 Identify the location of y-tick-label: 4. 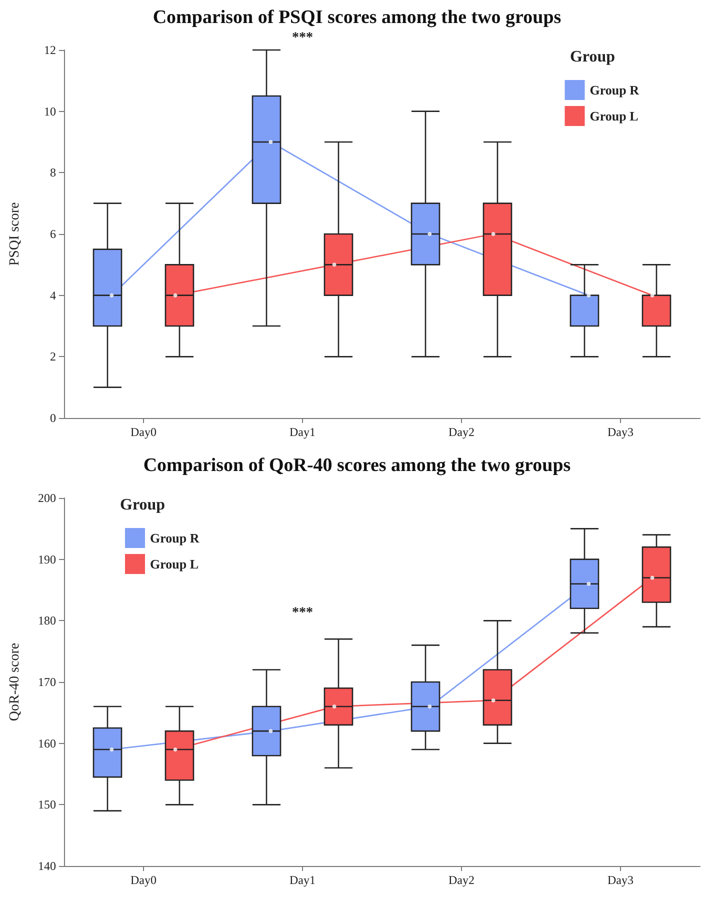
(53, 295).